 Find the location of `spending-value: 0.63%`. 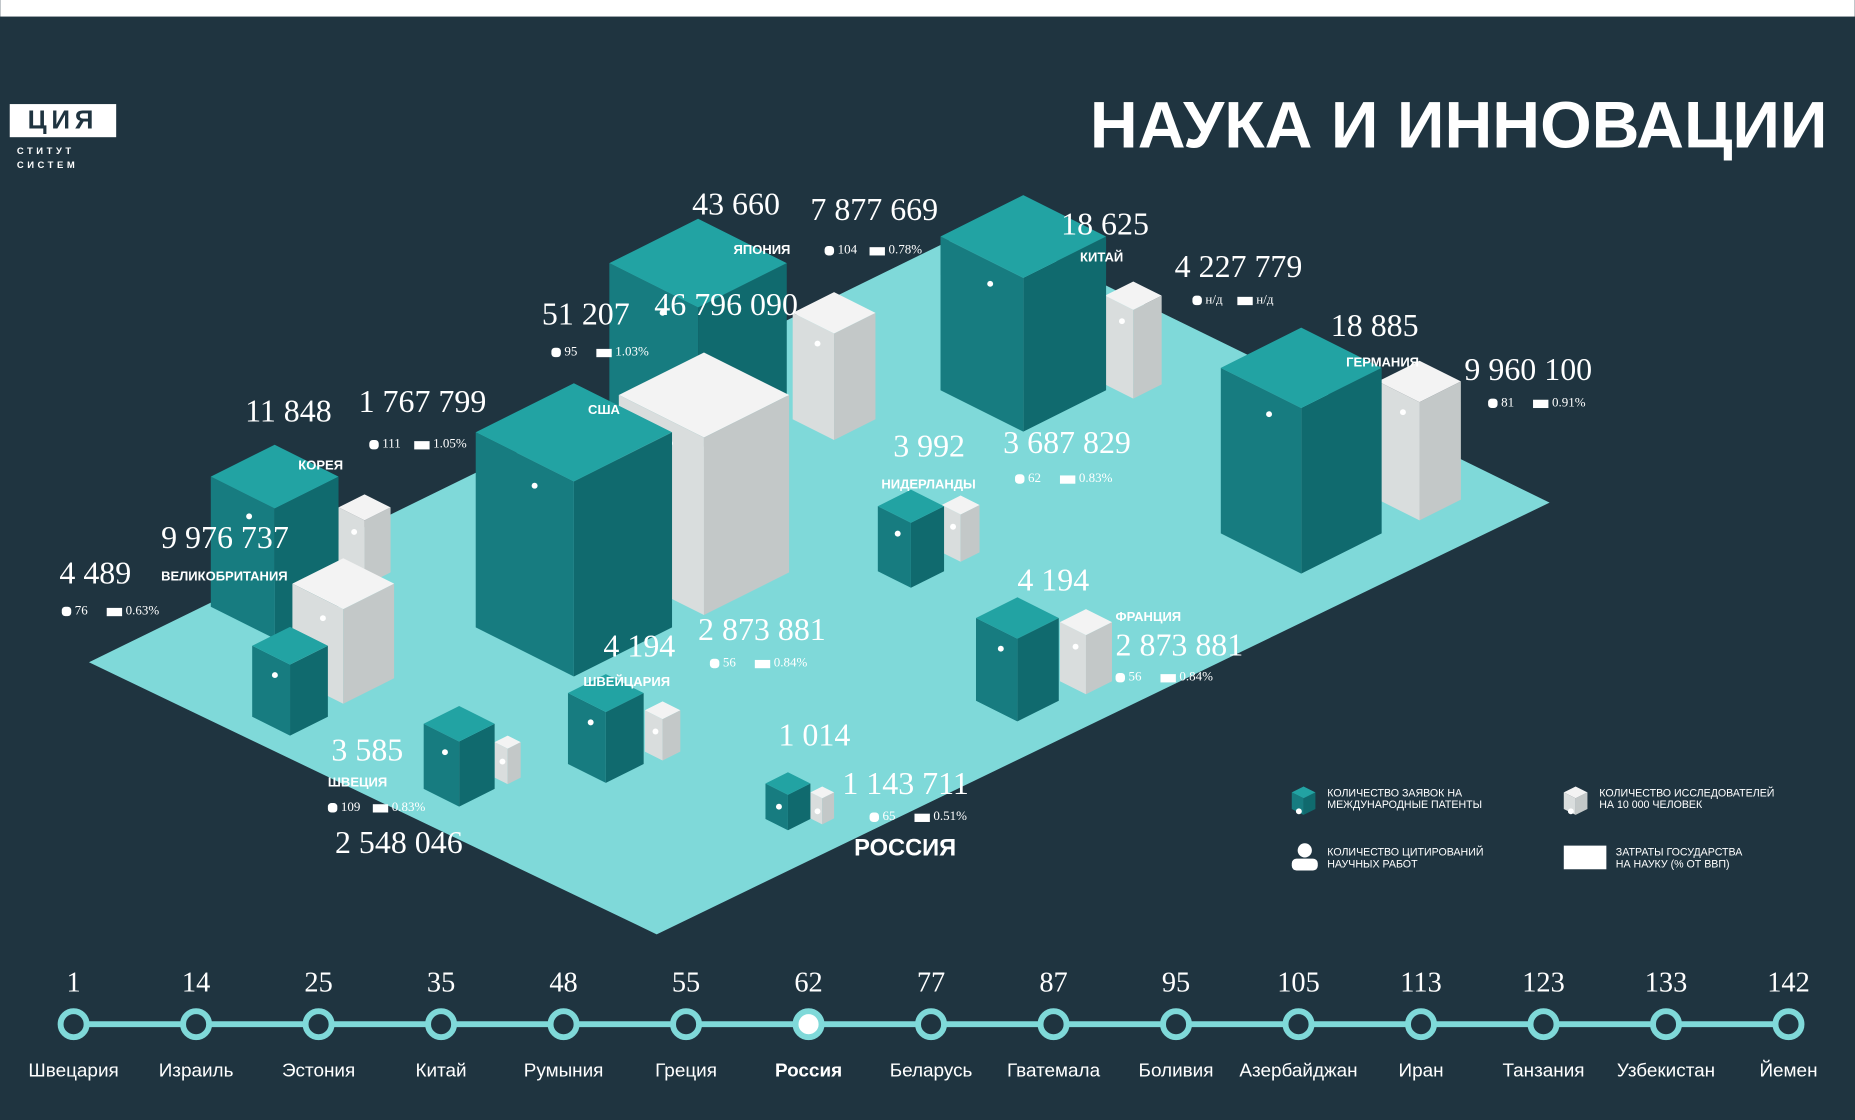

spending-value: 0.63% is located at coordinates (143, 609).